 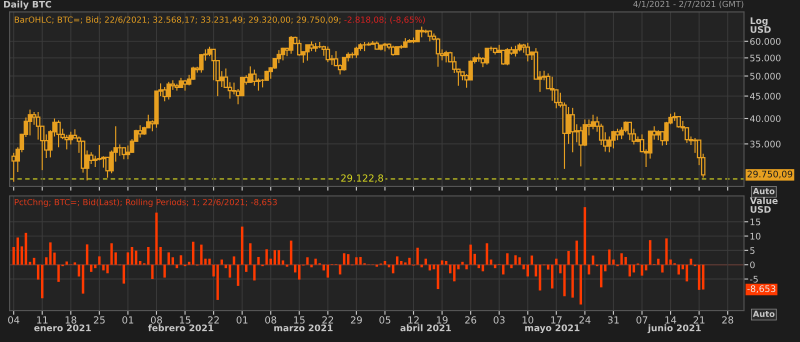 What do you see at coordinates (552, 329) in the screenshot?
I see `x2-tick-label: mayo 2021` at bounding box center [552, 329].